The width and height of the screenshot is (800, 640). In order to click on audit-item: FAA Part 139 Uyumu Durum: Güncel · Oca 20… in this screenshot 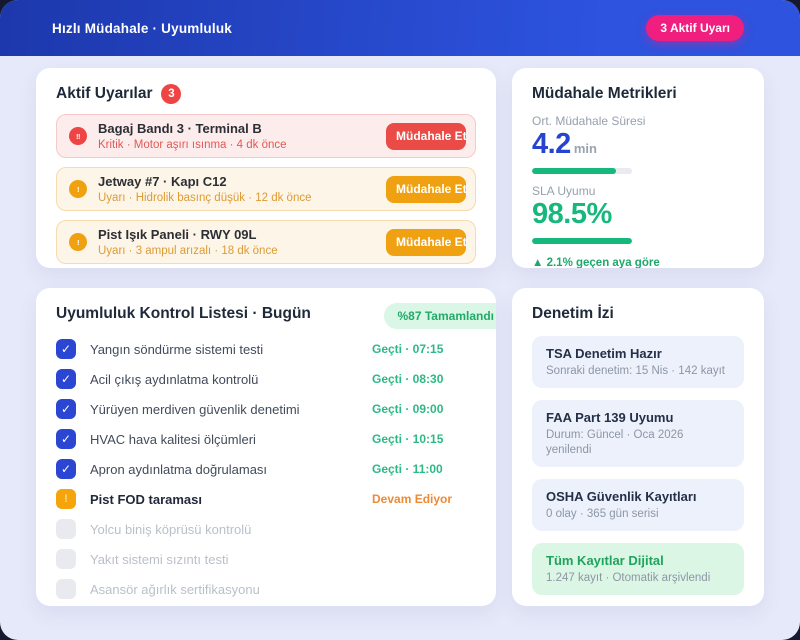, I will do `click(638, 433)`.